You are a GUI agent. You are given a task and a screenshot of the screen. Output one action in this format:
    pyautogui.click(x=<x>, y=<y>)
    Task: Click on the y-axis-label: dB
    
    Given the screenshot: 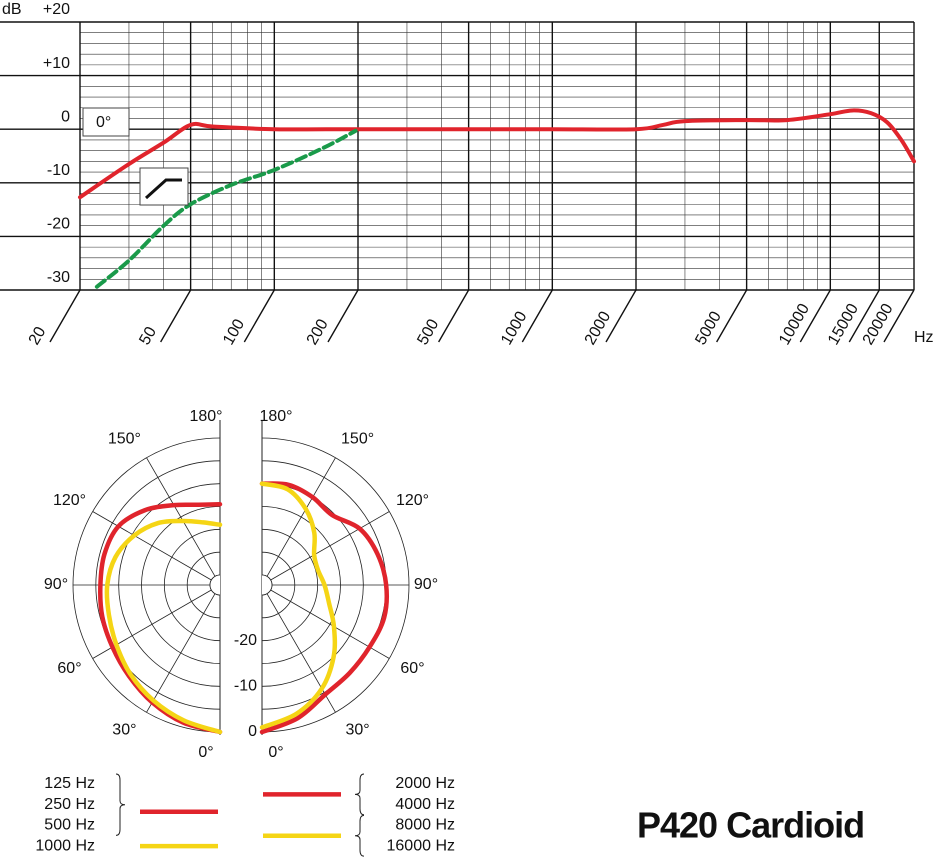 What is the action you would take?
    pyautogui.click(x=12, y=9)
    